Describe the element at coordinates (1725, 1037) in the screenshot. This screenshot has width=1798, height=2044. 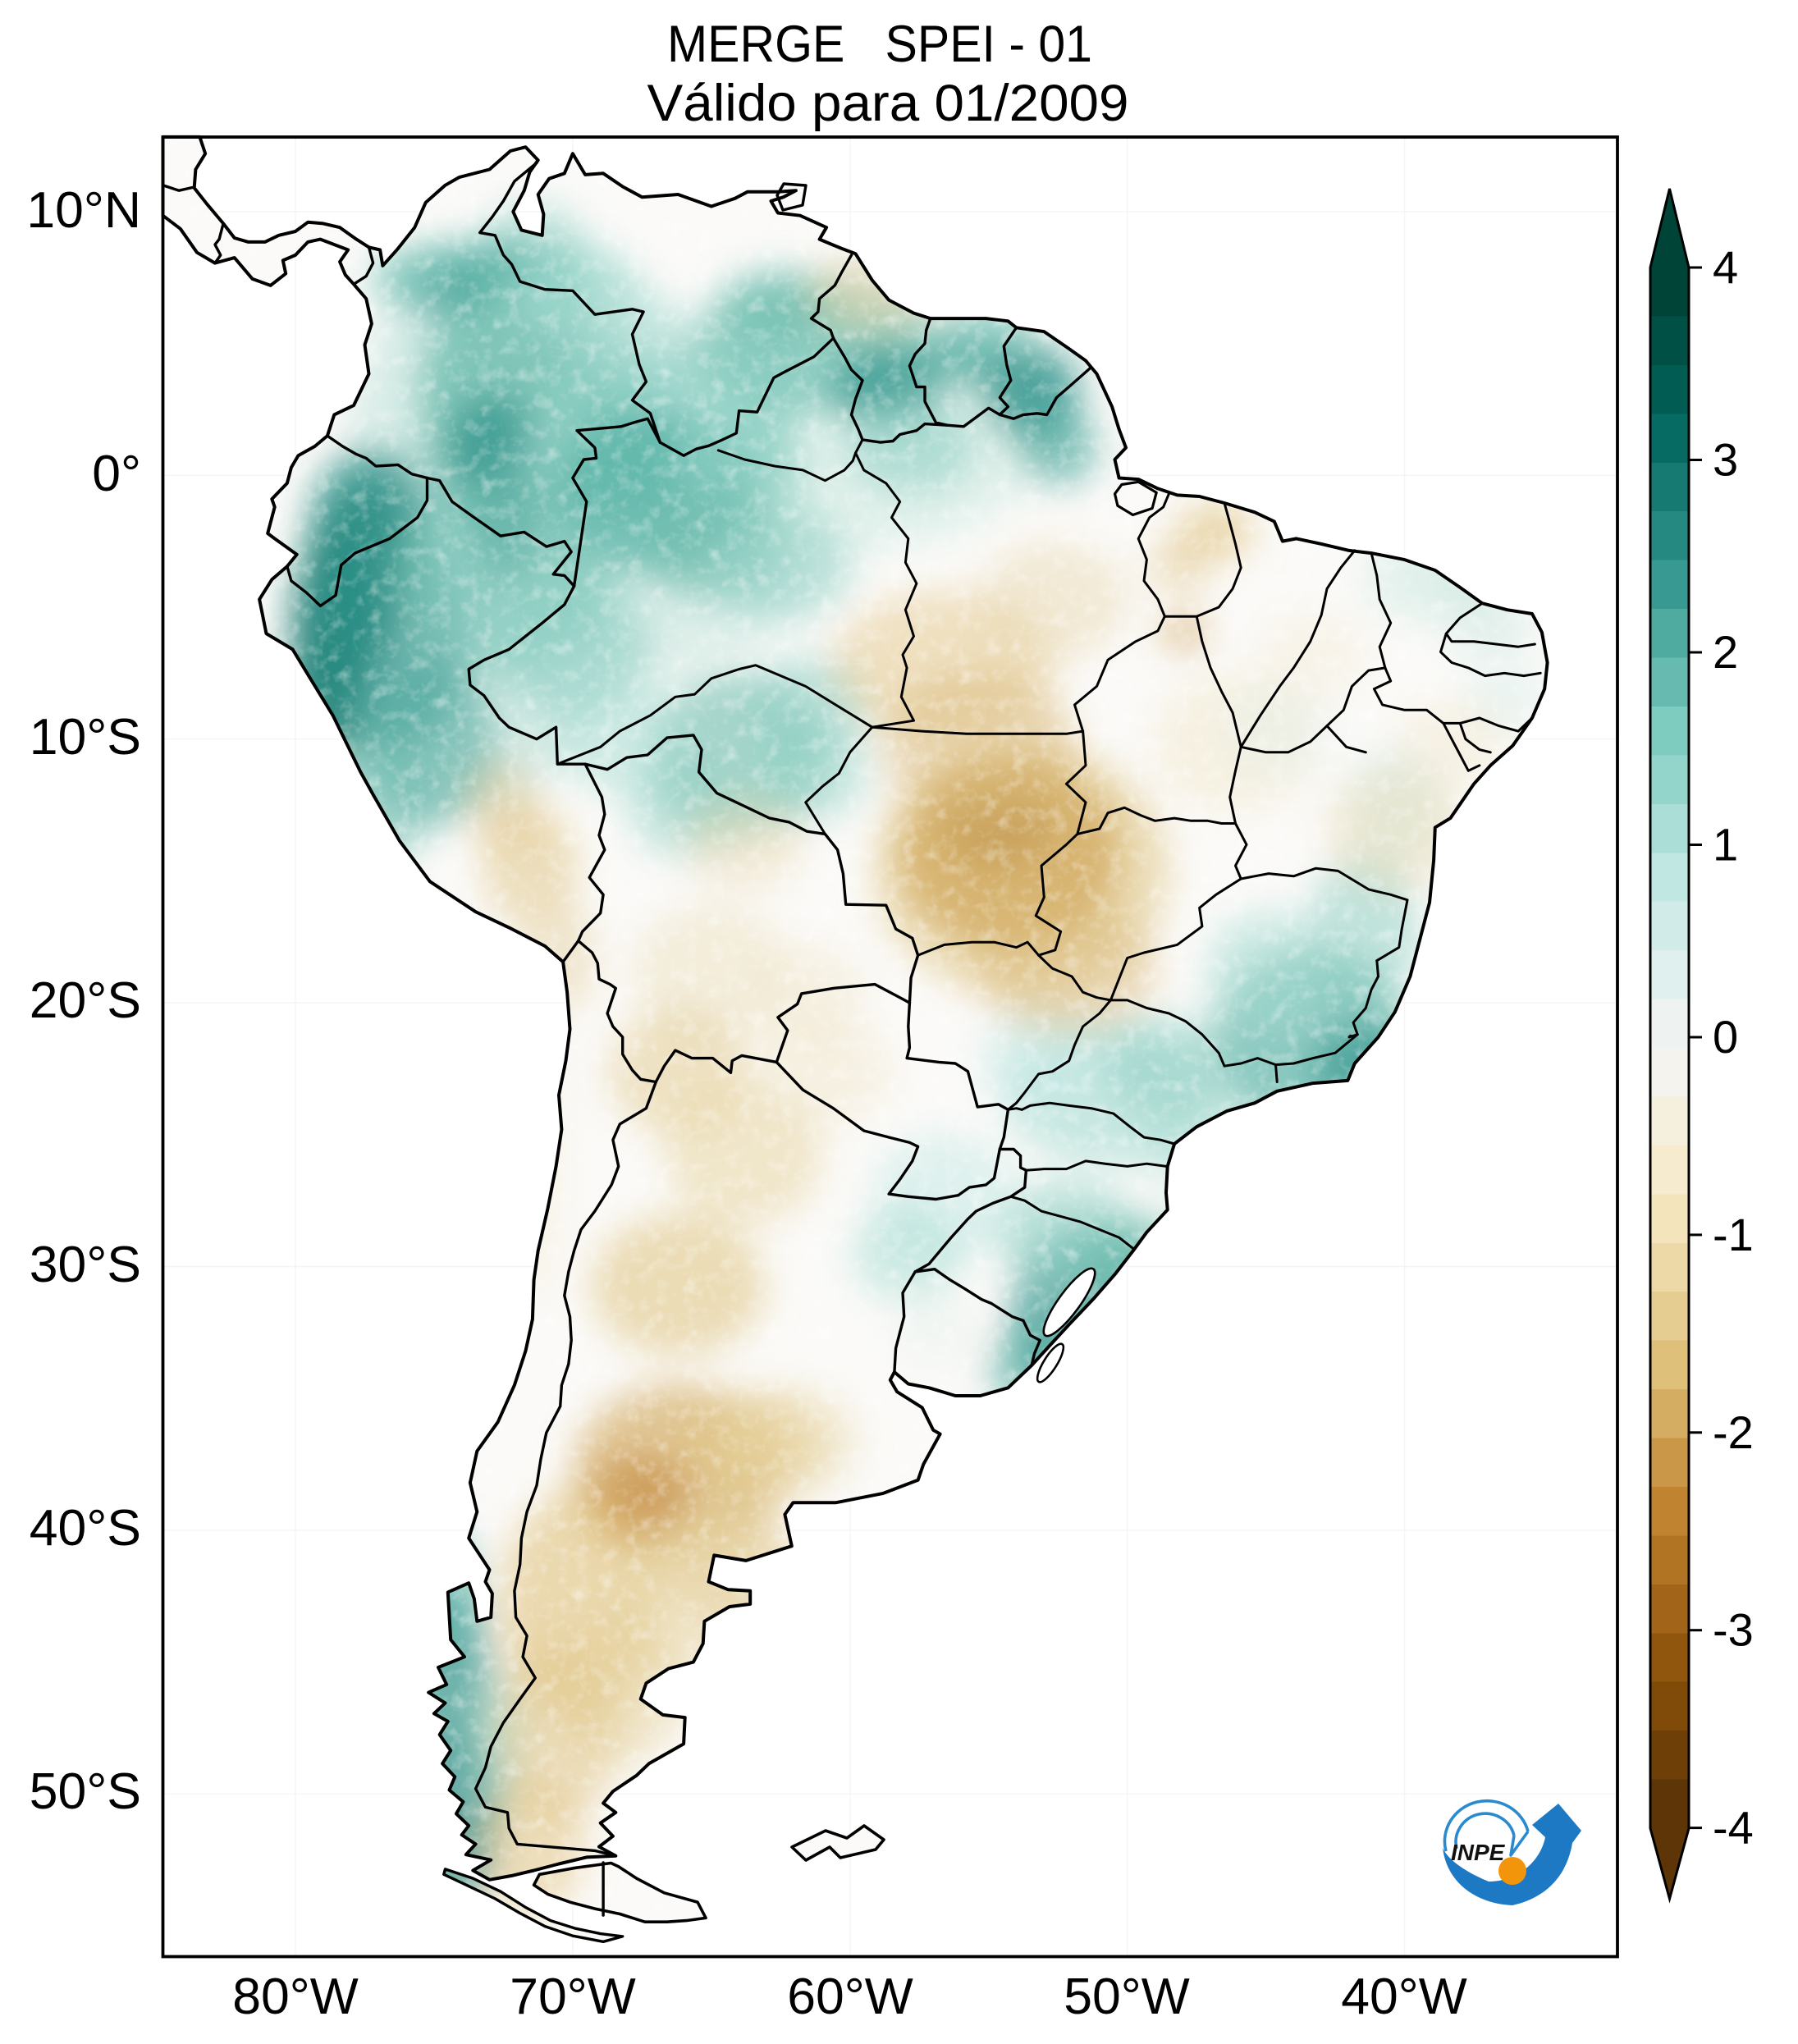
I see `svg-text: 0` at that location.